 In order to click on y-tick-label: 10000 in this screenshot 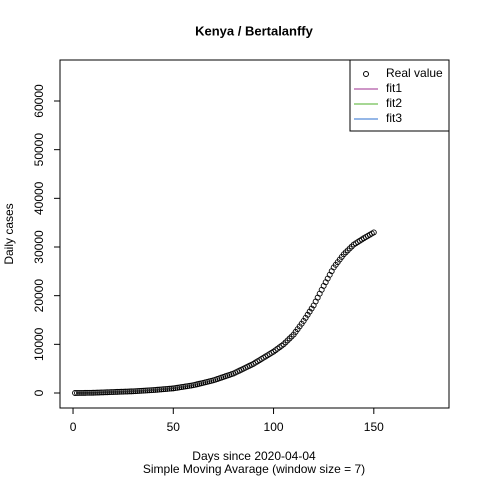, I will do `click(39, 344)`.